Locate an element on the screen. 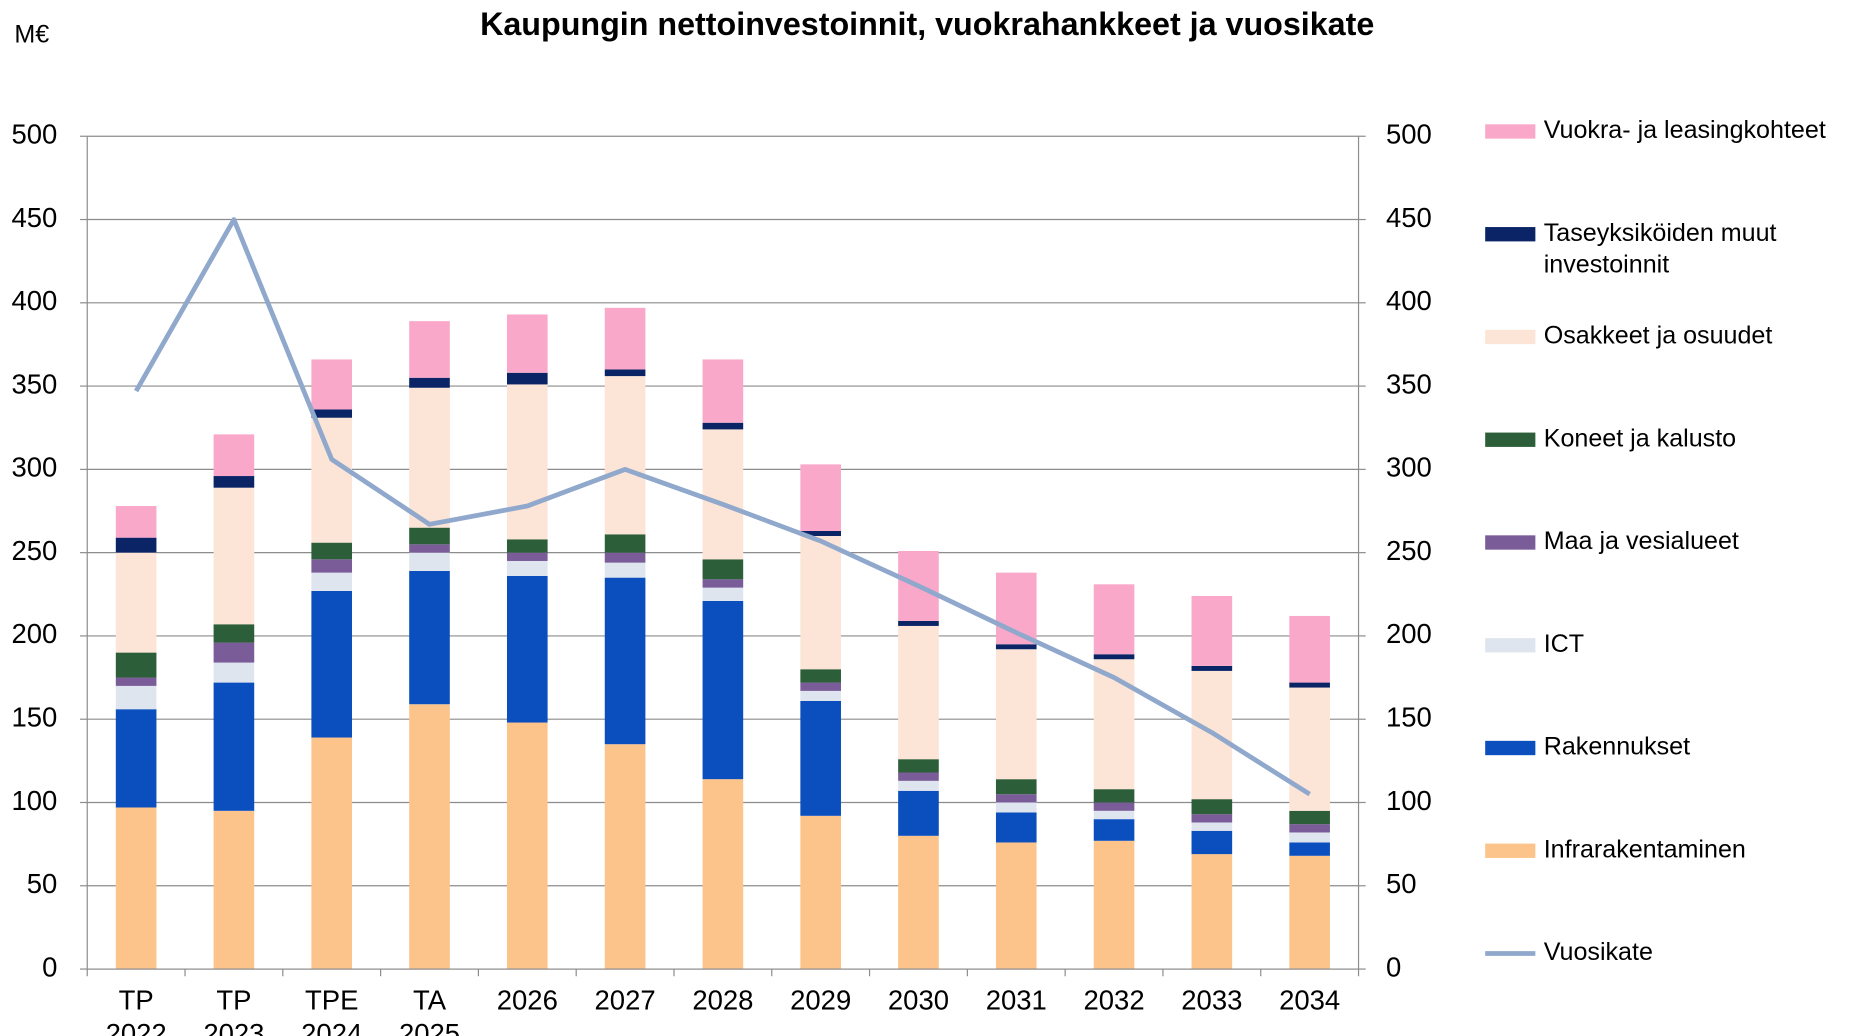  y-tick-label: 400 is located at coordinates (35, 300).